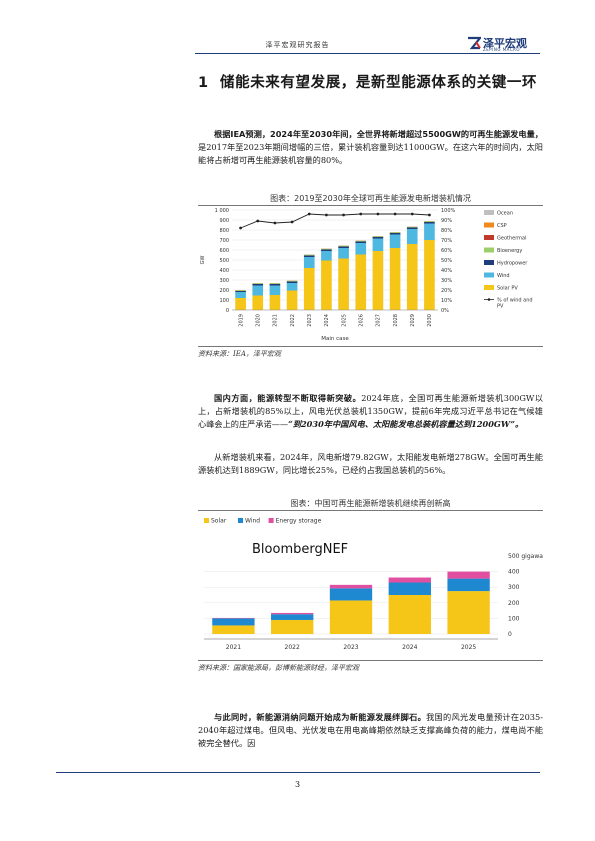 The width and height of the screenshot is (595, 841). What do you see at coordinates (224, 241) in the screenshot?
I see `y-tick-label: 700` at bounding box center [224, 241].